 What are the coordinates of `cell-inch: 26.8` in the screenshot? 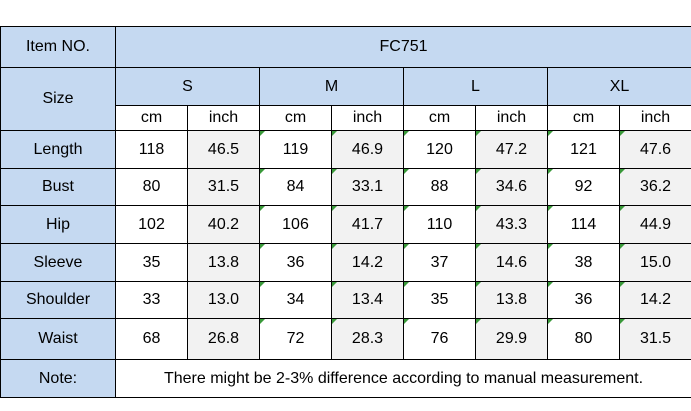 It's located at (223, 339).